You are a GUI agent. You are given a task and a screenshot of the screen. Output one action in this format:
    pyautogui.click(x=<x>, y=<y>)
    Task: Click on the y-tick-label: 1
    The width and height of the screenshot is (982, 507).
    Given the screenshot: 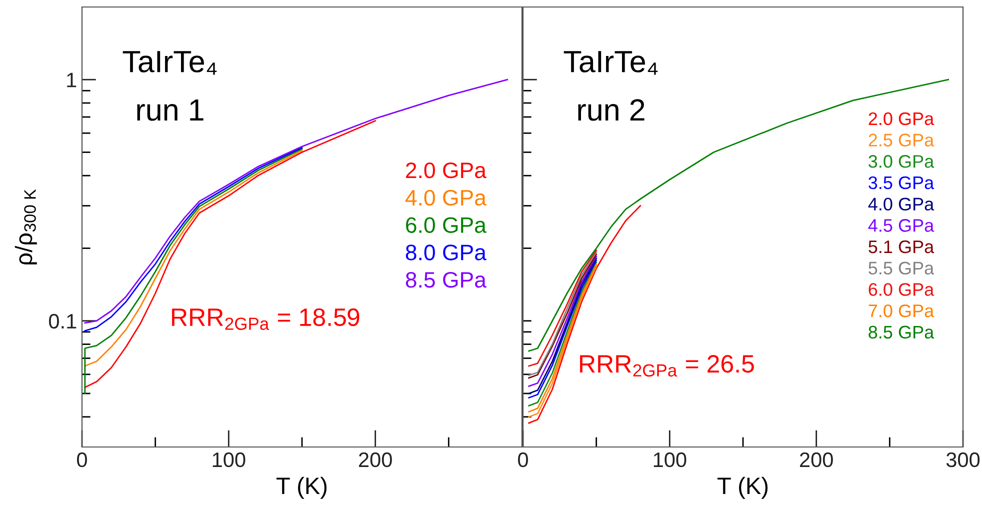 What is the action you would take?
    pyautogui.click(x=71, y=80)
    